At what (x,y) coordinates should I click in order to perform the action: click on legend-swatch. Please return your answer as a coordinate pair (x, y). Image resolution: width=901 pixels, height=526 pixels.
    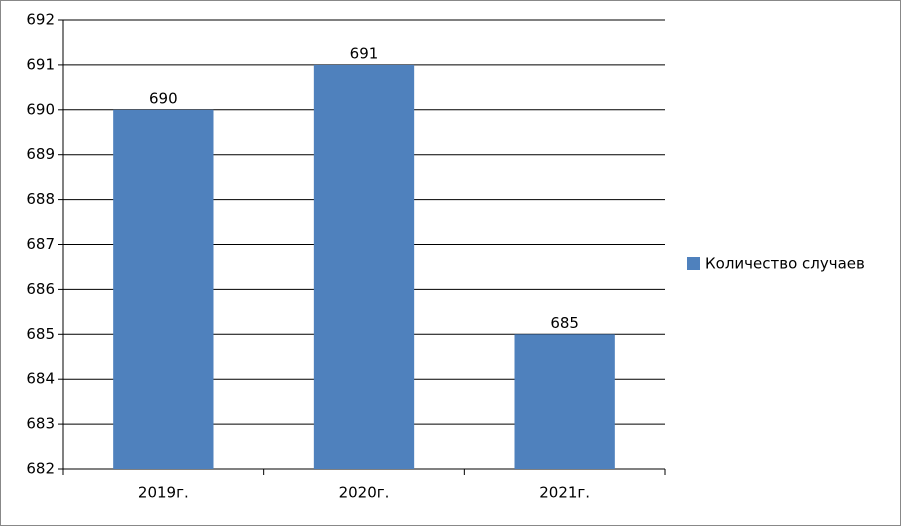
    Looking at the image, I should click on (693, 263).